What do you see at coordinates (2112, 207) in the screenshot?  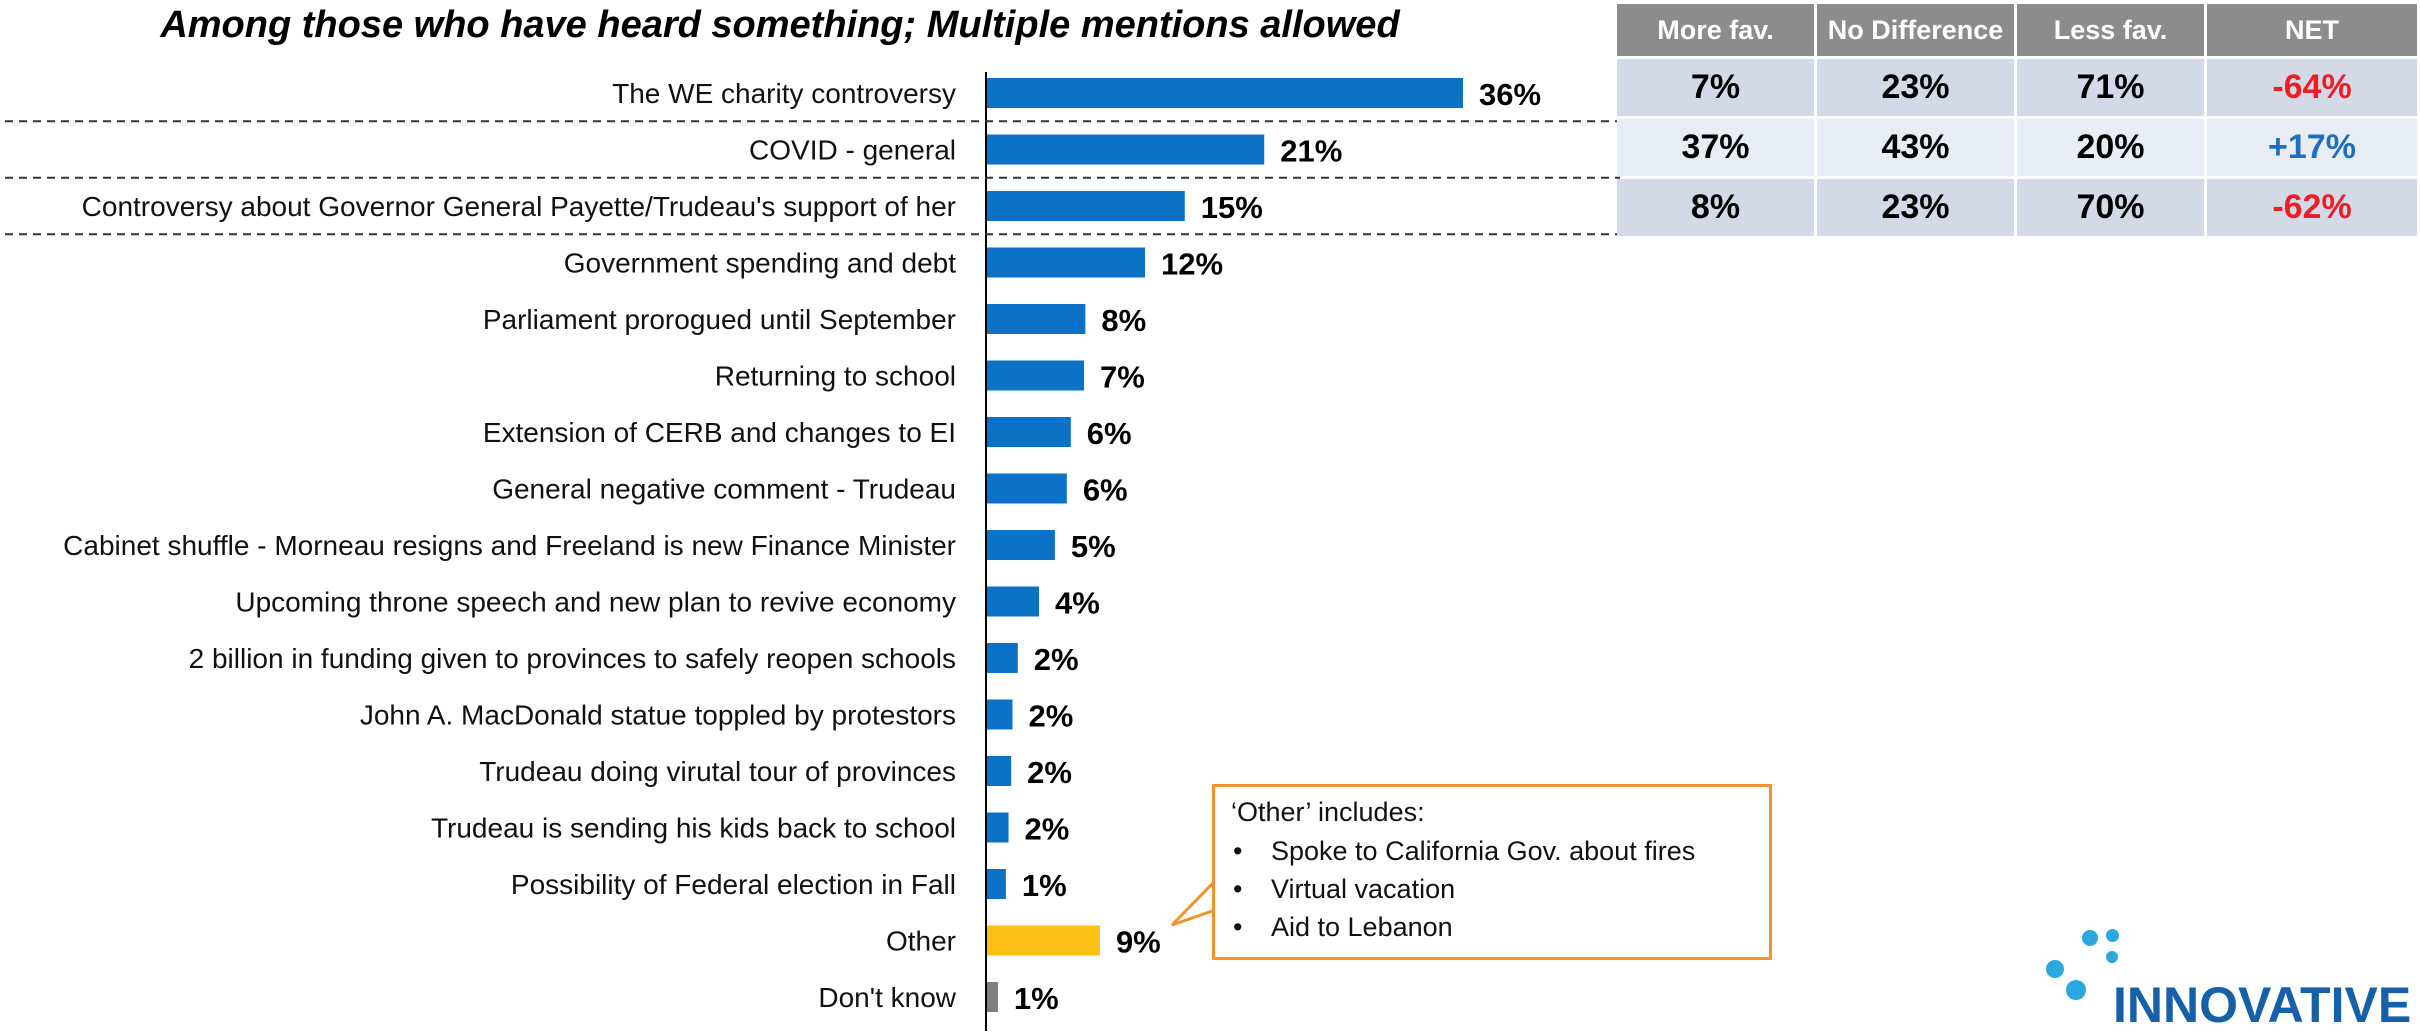 I see `cell-less-fav: 70%` at bounding box center [2112, 207].